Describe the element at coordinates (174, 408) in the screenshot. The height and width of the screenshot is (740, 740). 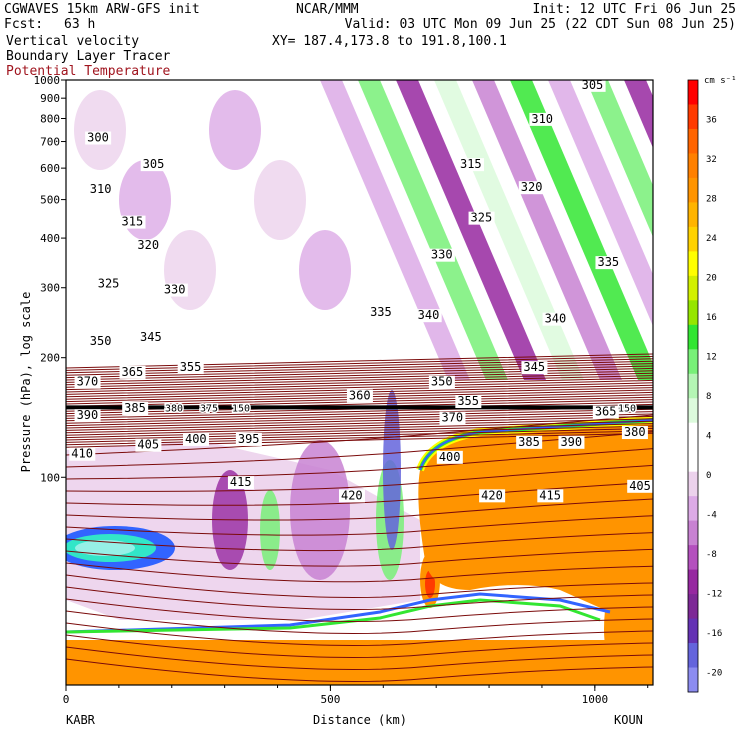
I see `tropopause-label-halo: 380` at that location.